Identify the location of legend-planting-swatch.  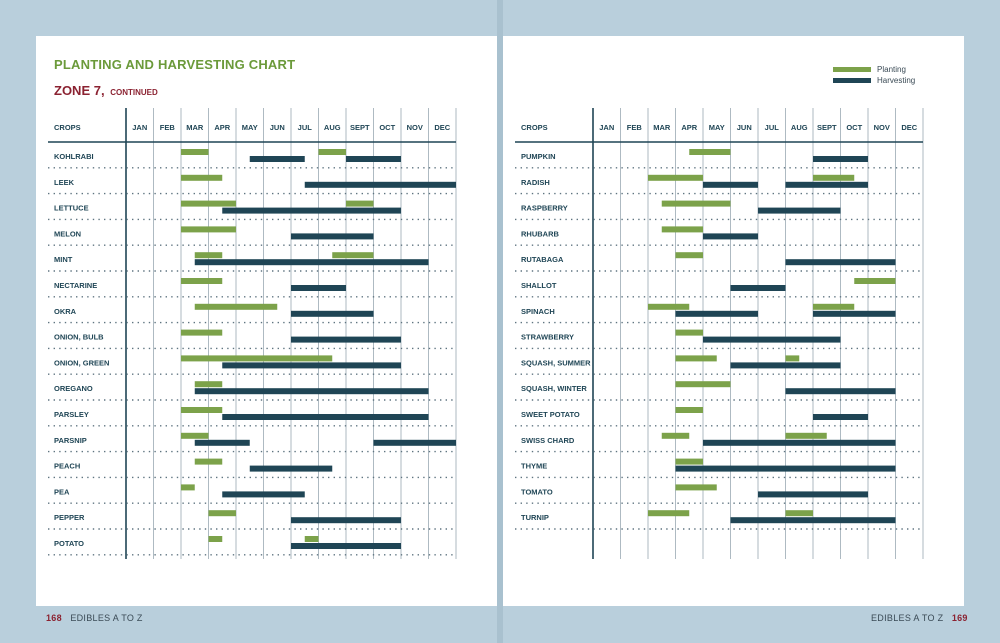
(852, 69).